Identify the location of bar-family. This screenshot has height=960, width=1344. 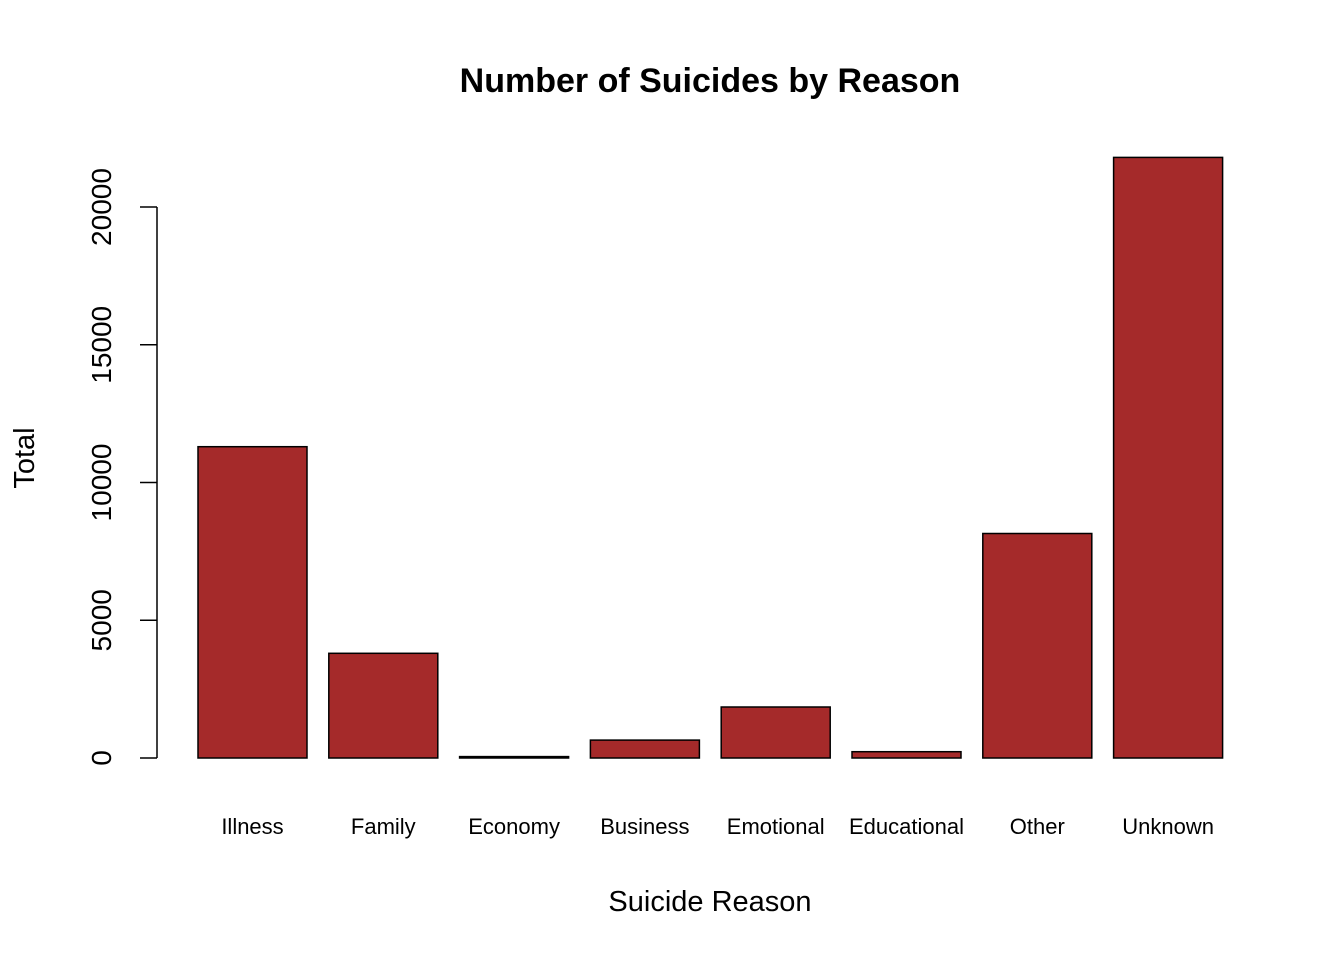
(383, 705).